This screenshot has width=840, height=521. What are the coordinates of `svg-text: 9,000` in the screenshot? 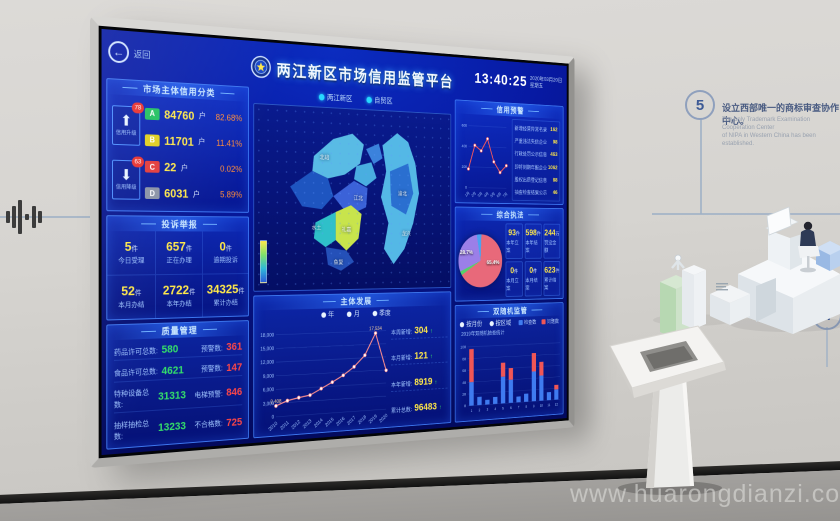 It's located at (268, 377).